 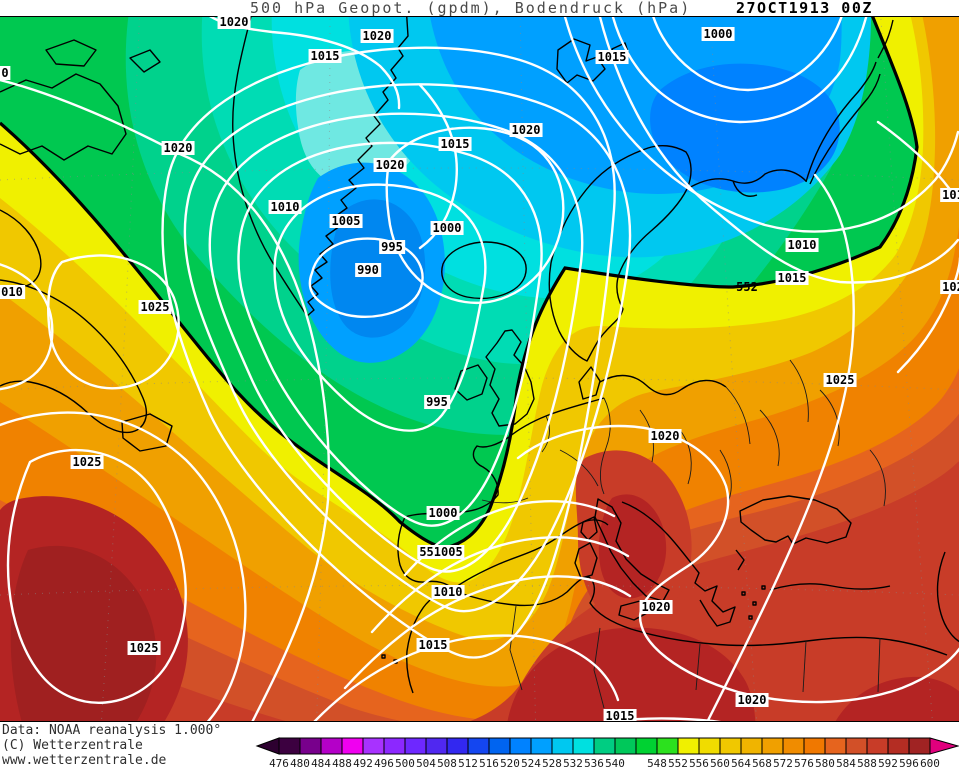 I want to click on credit-data-source: Data: NOAA reanalysis 1.000°, so click(x=112, y=730).